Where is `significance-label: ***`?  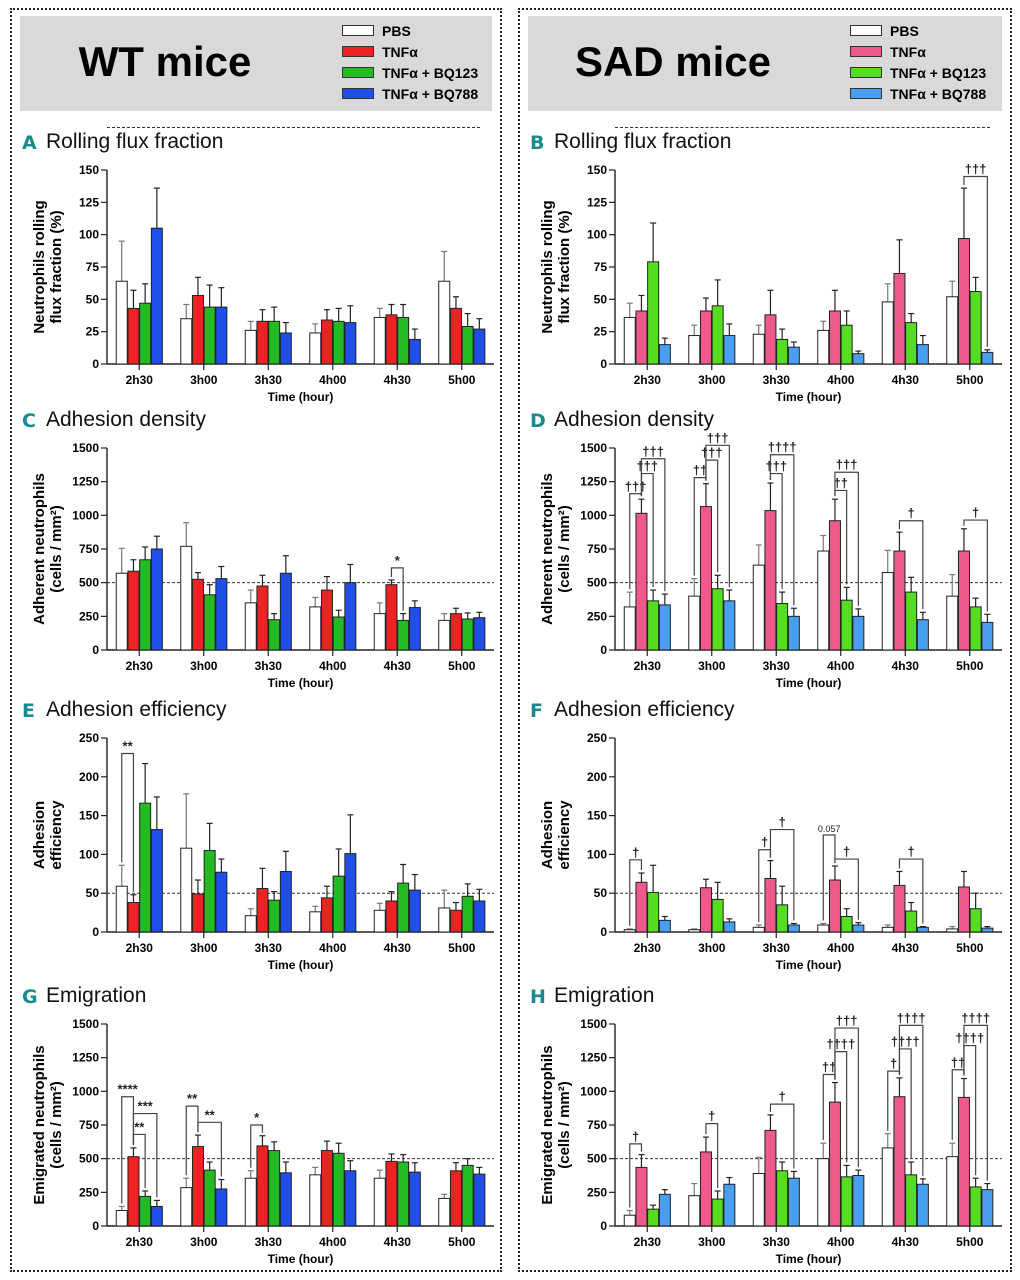
significance-label: *** is located at coordinates (146, 1106).